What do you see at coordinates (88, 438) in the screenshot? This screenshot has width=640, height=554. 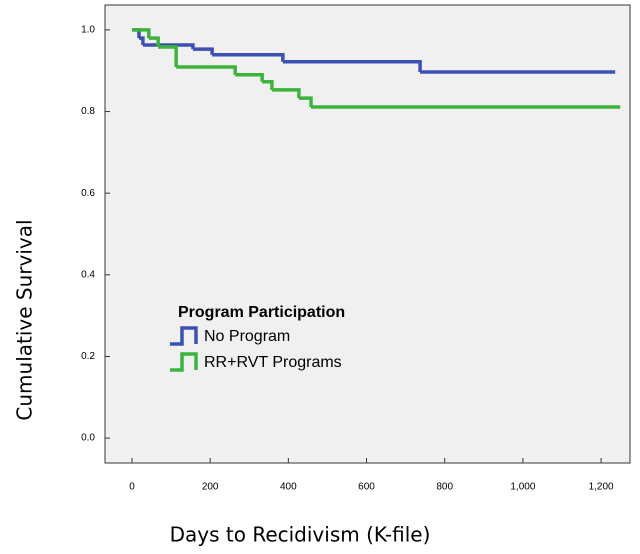 I see `y-tick-label: 0.0` at bounding box center [88, 438].